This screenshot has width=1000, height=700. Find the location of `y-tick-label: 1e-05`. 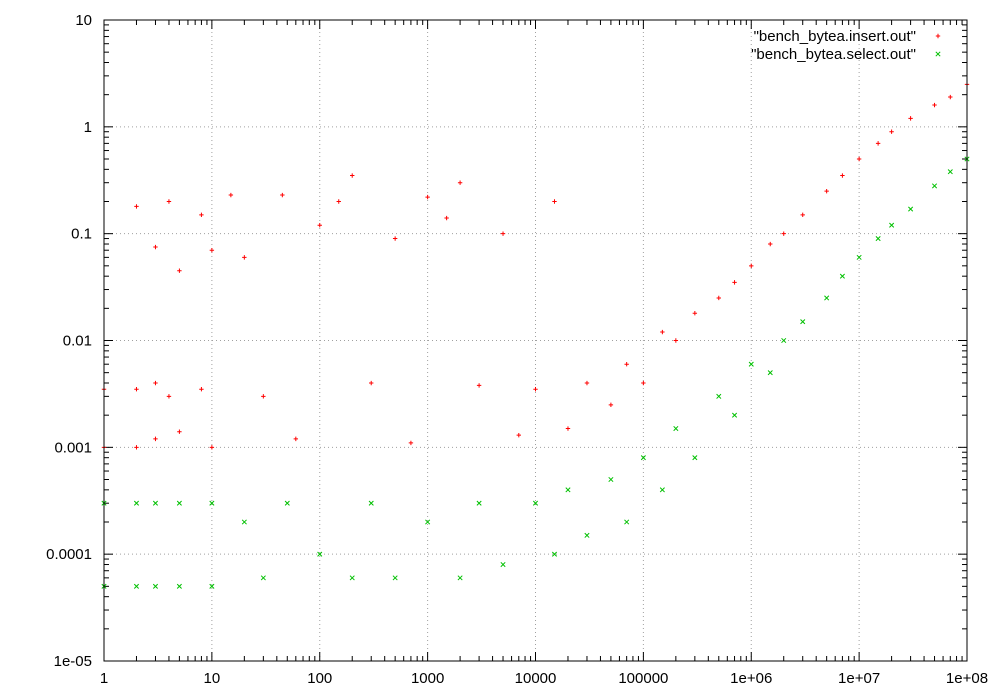

y-tick-label: 1e-05 is located at coordinates (73, 661).